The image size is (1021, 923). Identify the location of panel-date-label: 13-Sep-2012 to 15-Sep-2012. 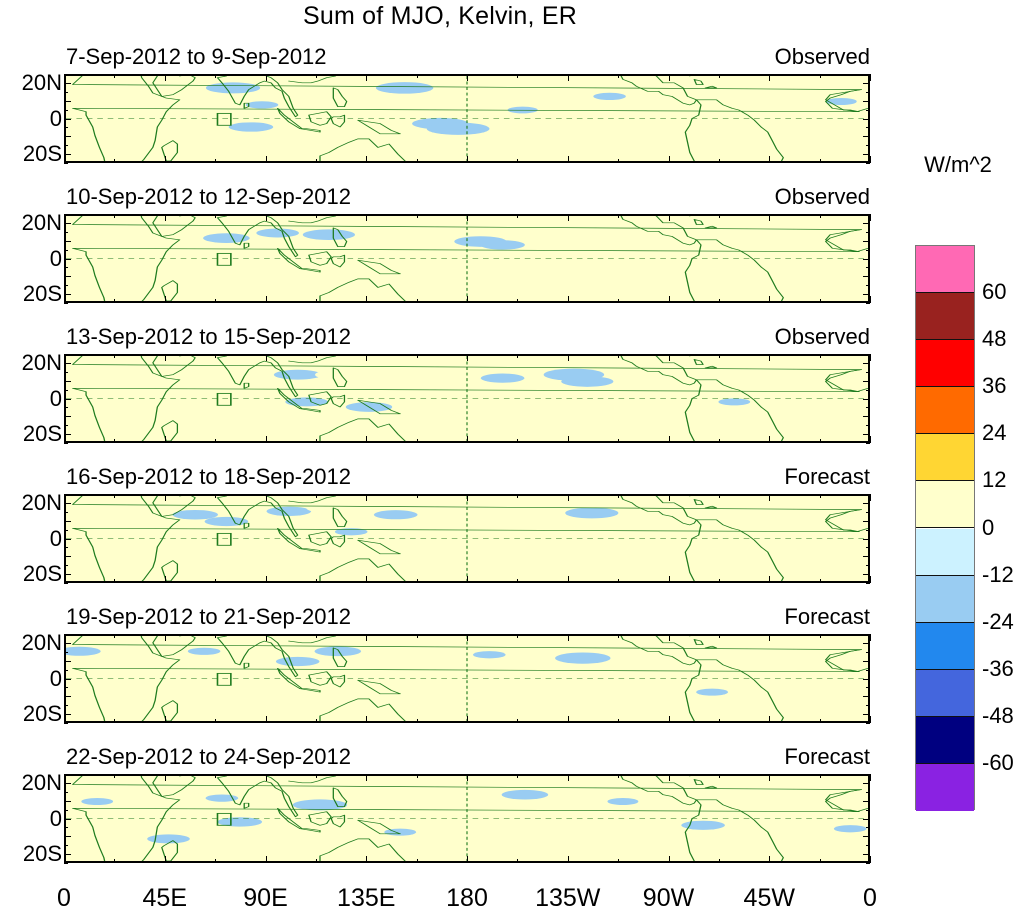
(208, 336).